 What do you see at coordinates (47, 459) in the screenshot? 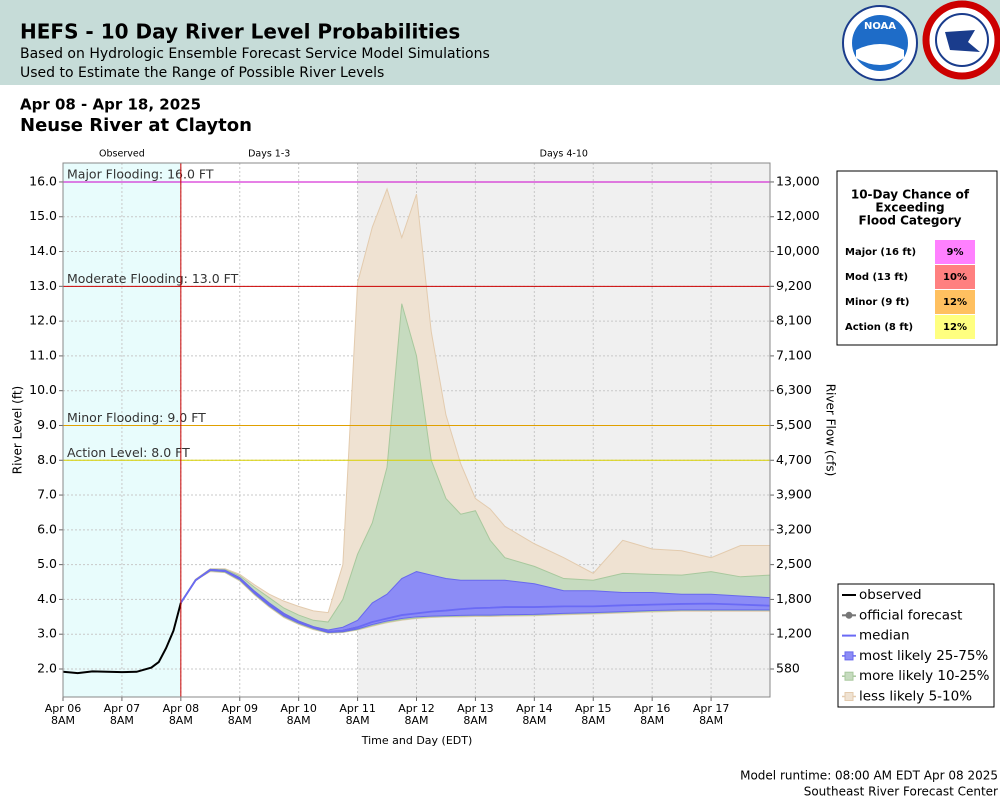
I see `y-tick-label: 8.0` at bounding box center [47, 459].